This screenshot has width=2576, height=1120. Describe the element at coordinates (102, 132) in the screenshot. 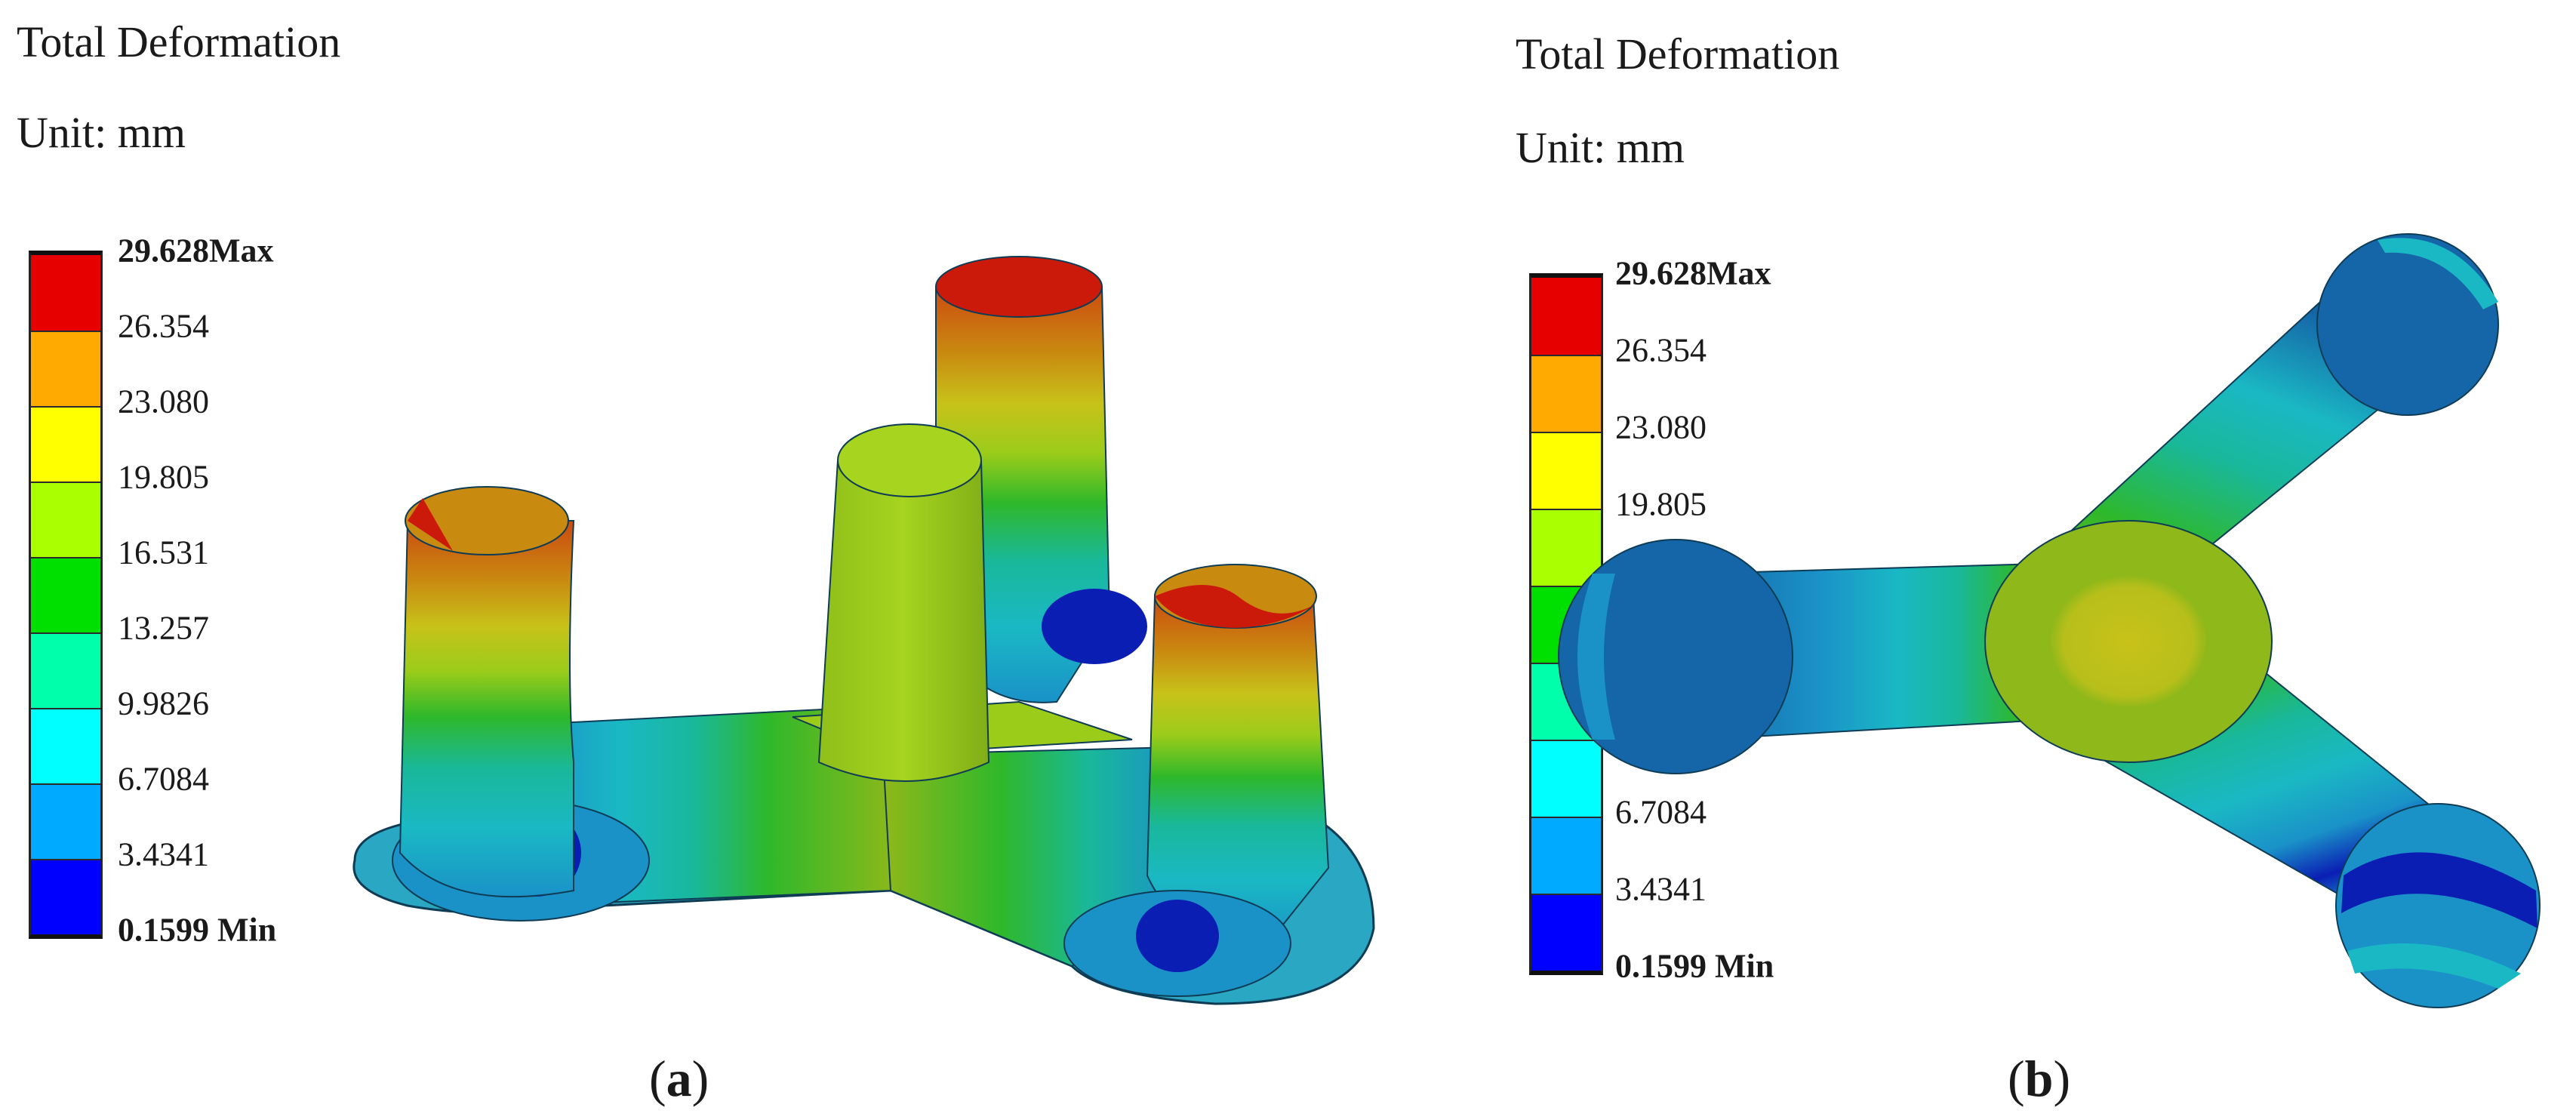

I see `panel-a-unit: Unit: mm` at that location.